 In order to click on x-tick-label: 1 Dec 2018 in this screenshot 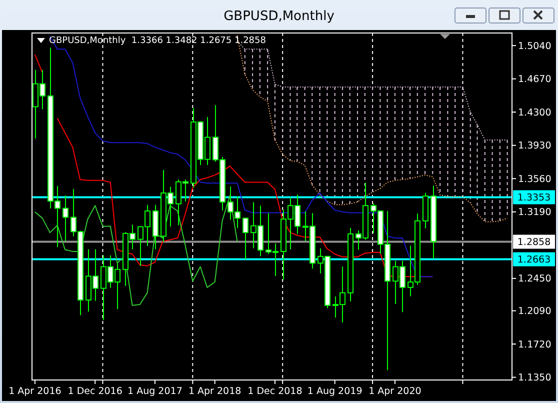, I will do `click(275, 391)`.